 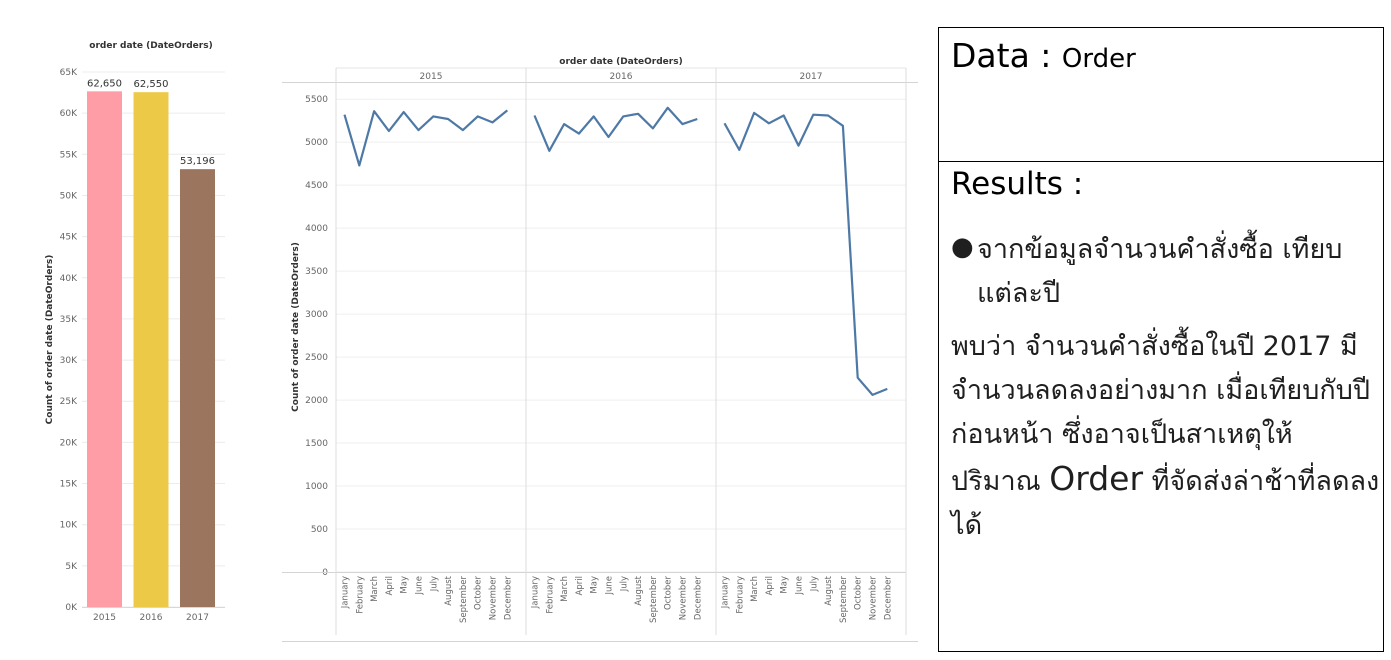 I want to click on bar-2015, so click(x=104, y=349).